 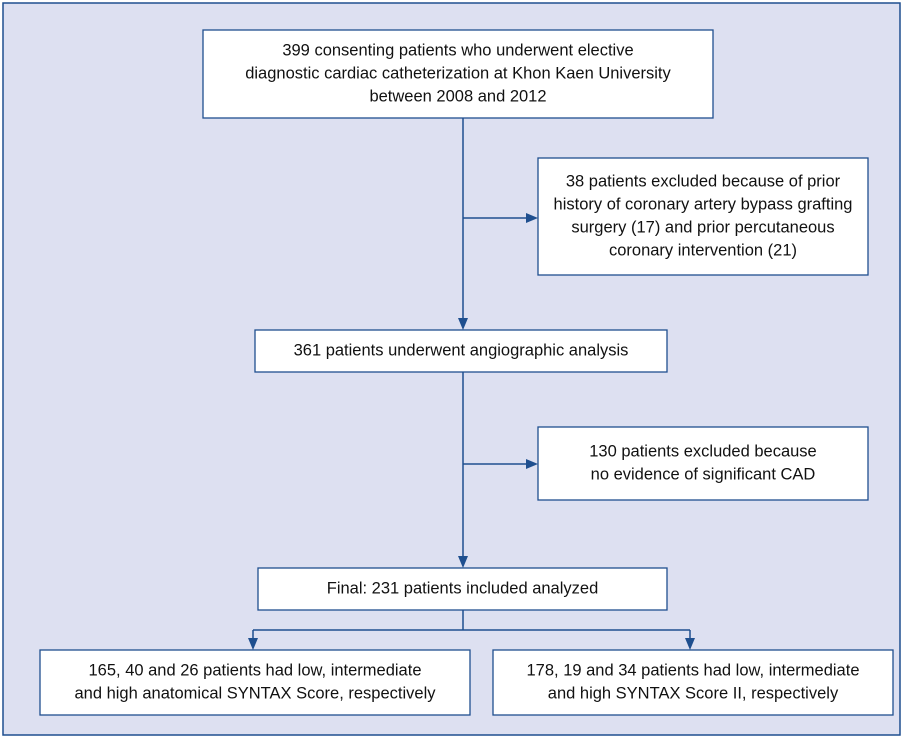 What do you see at coordinates (693, 693) in the screenshot?
I see `box-label: and high SYNTAX Score II, respectively` at bounding box center [693, 693].